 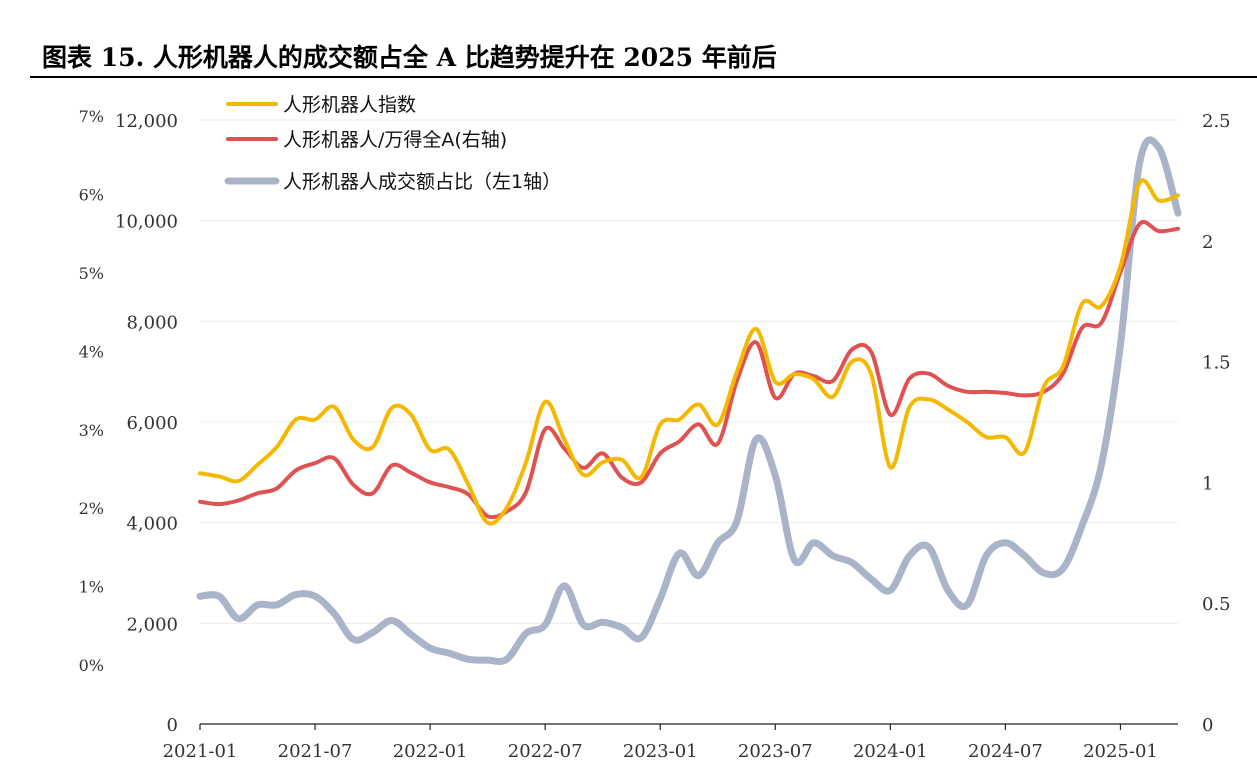 I want to click on legend-label: 人形机器人成交额占比（左1轴）, so click(x=422, y=182).